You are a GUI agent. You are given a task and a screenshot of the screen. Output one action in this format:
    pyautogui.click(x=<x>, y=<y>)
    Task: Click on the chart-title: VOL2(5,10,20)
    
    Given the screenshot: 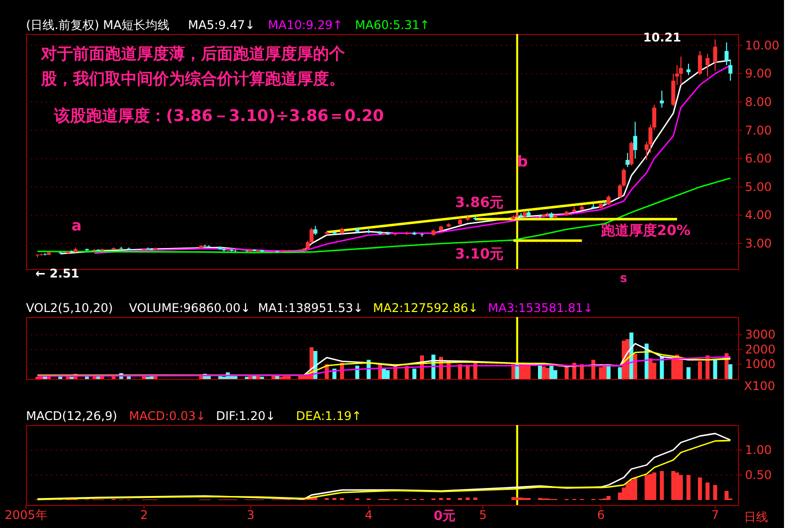 What is the action you would take?
    pyautogui.click(x=69, y=308)
    